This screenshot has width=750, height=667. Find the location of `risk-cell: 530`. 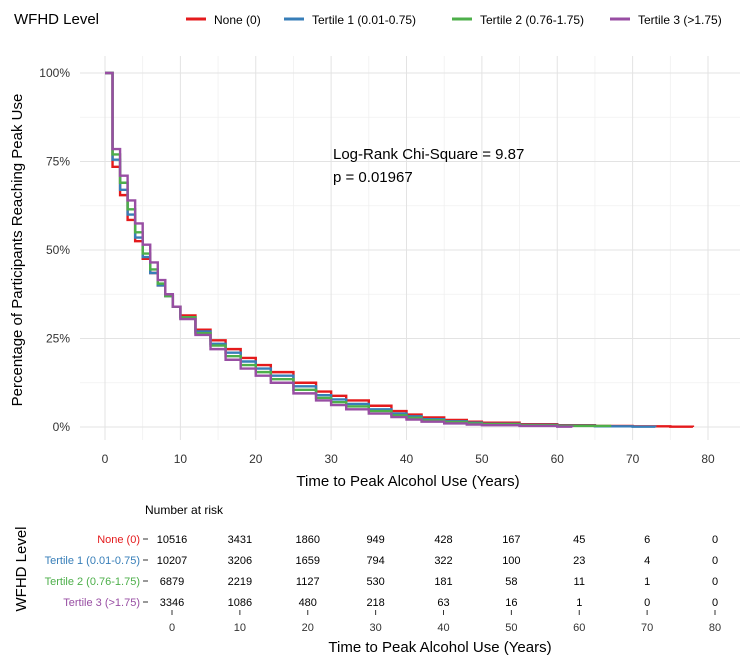

risk-cell: 530 is located at coordinates (375, 582).